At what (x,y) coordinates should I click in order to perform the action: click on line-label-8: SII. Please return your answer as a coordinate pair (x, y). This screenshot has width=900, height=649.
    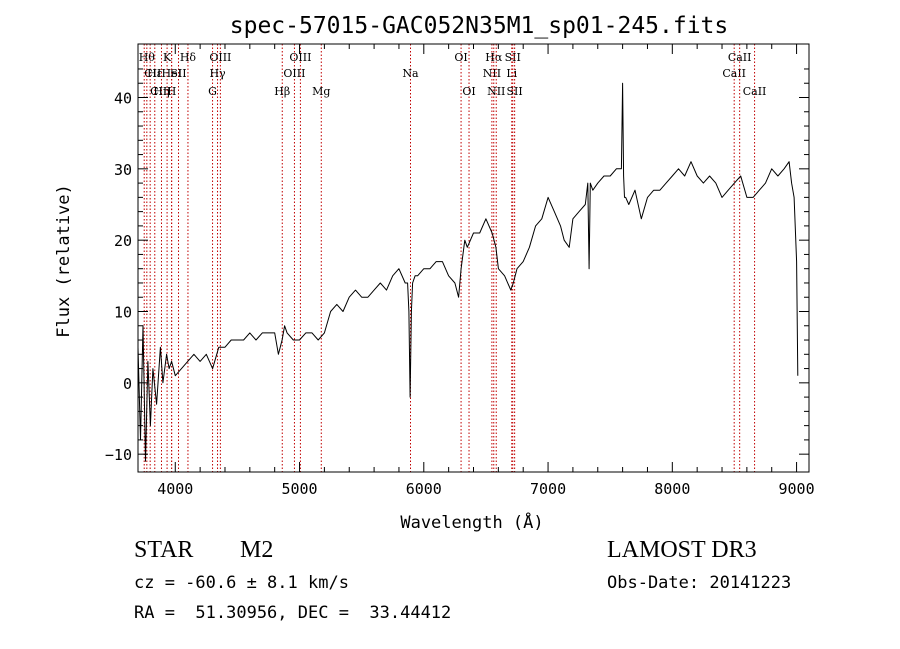
    Looking at the image, I should click on (178, 73).